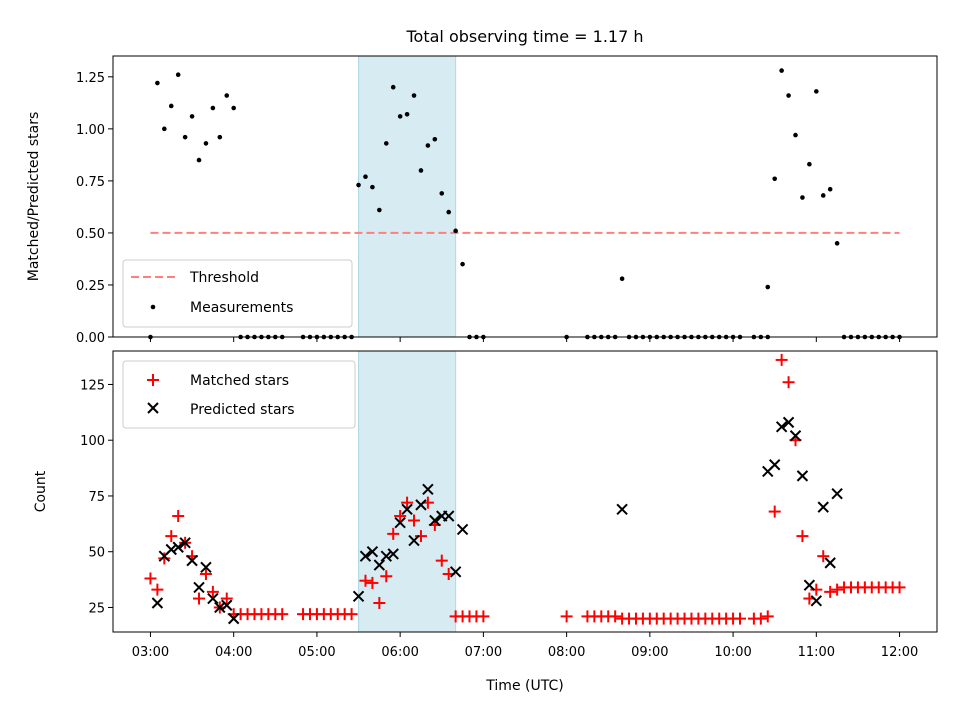 The height and width of the screenshot is (720, 960). Describe the element at coordinates (153, 380) in the screenshot. I see `matched-legend-marker` at that location.